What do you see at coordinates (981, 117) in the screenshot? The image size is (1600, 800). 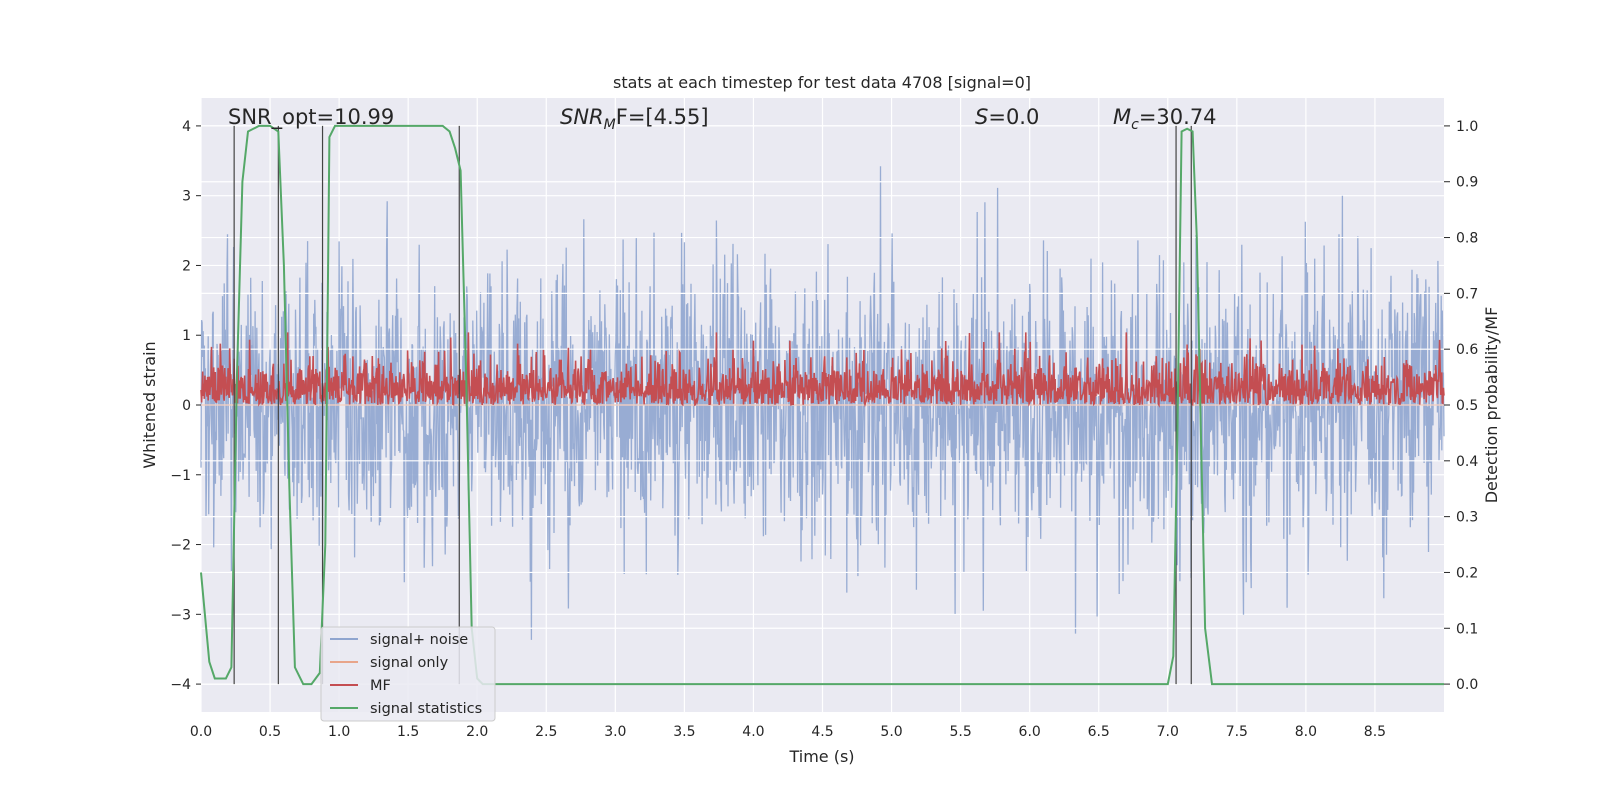 I see `s-symbol: S` at bounding box center [981, 117].